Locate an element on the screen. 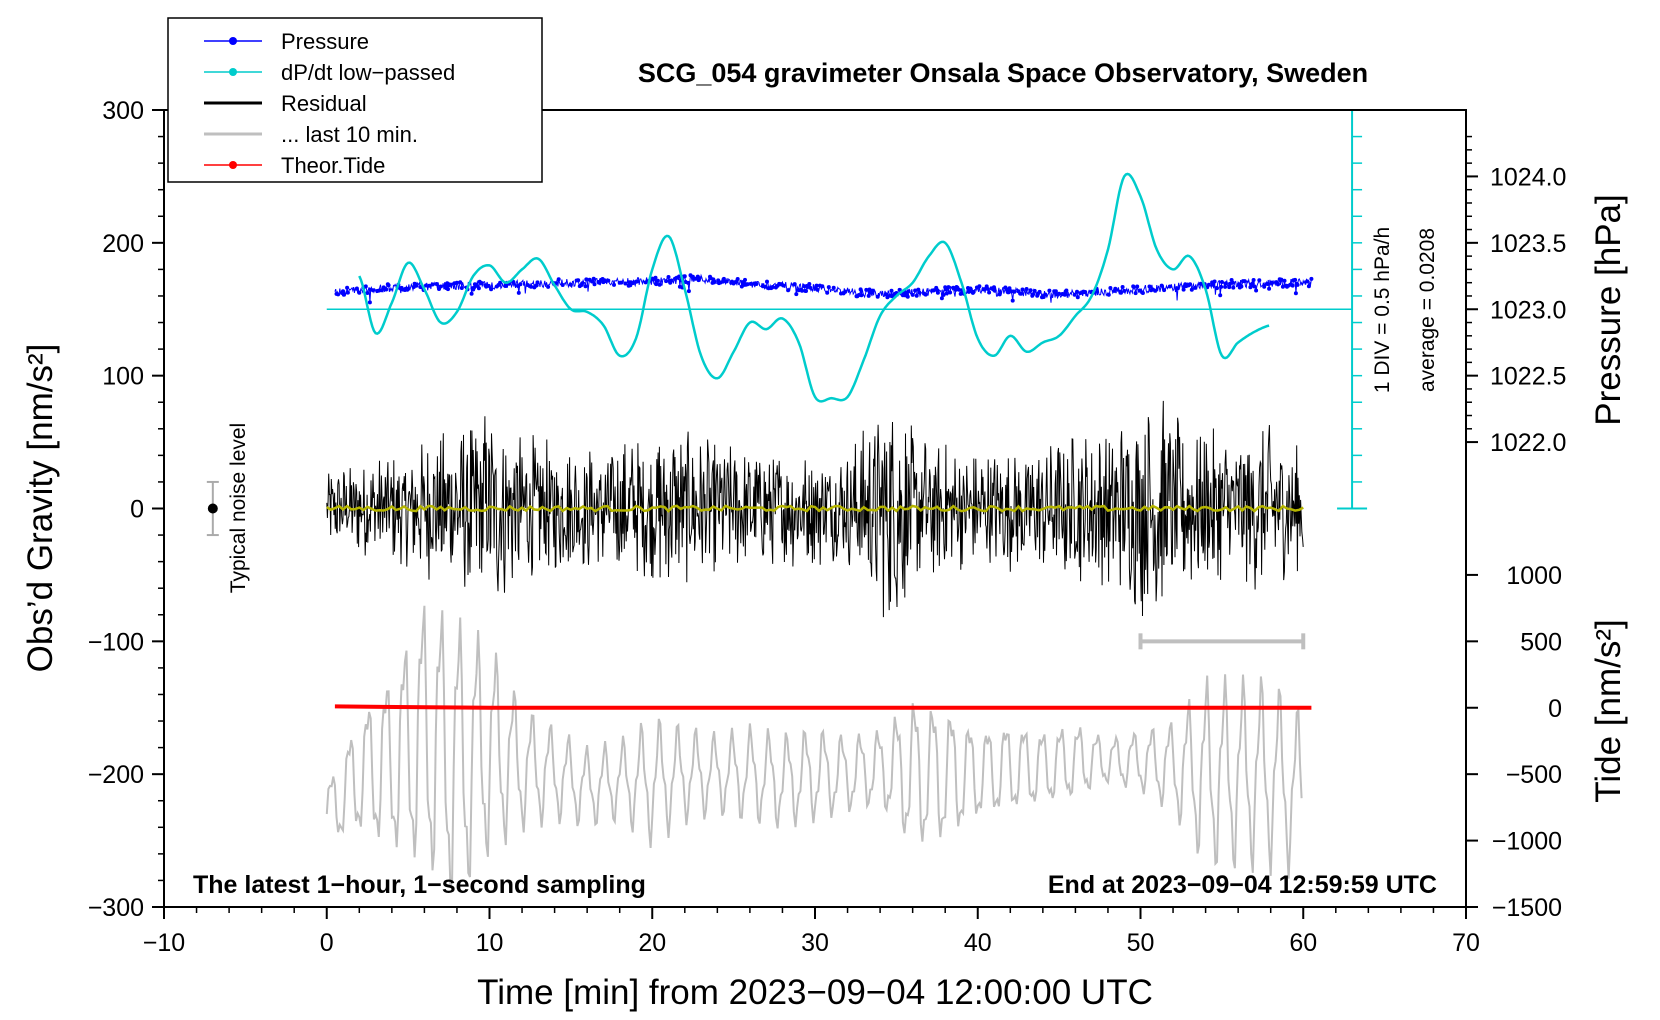  x-tick-label: 30 is located at coordinates (815, 943).